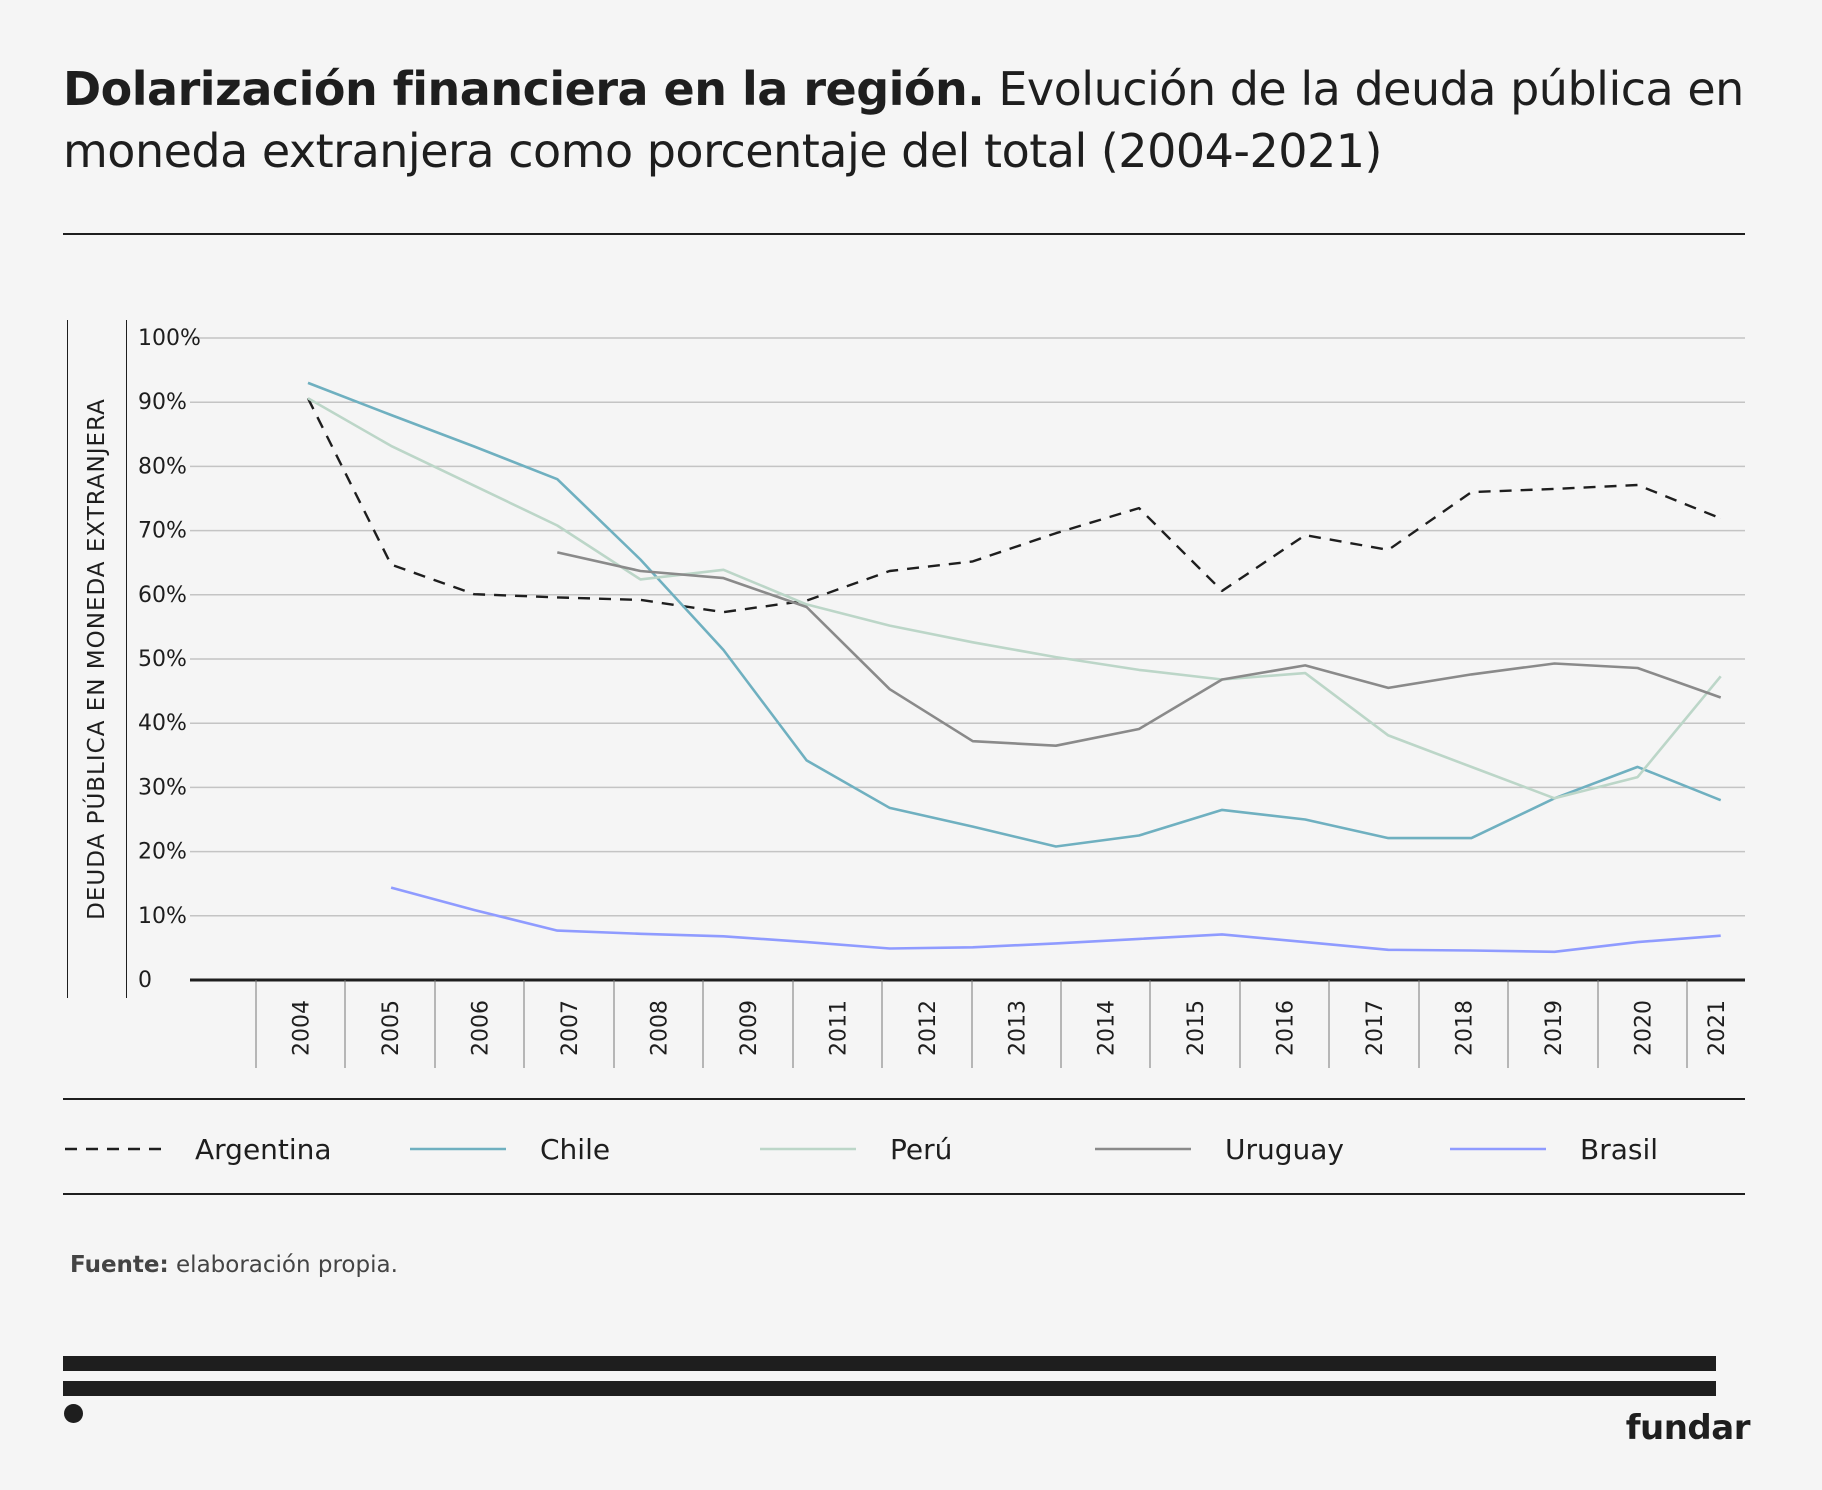 The image size is (1822, 1490). Describe the element at coordinates (283, 1265) in the screenshot. I see `source-text: elaboración propia.` at that location.